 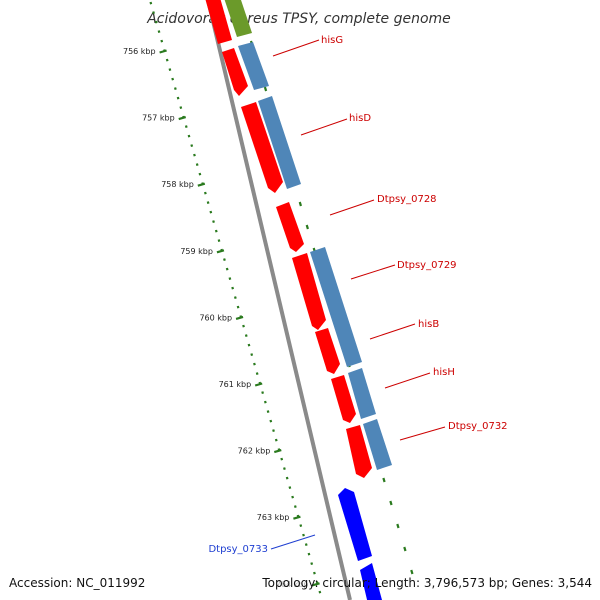 What do you see at coordinates (158, 118) in the screenshot?
I see `tick-label: 757 kbp` at bounding box center [158, 118].